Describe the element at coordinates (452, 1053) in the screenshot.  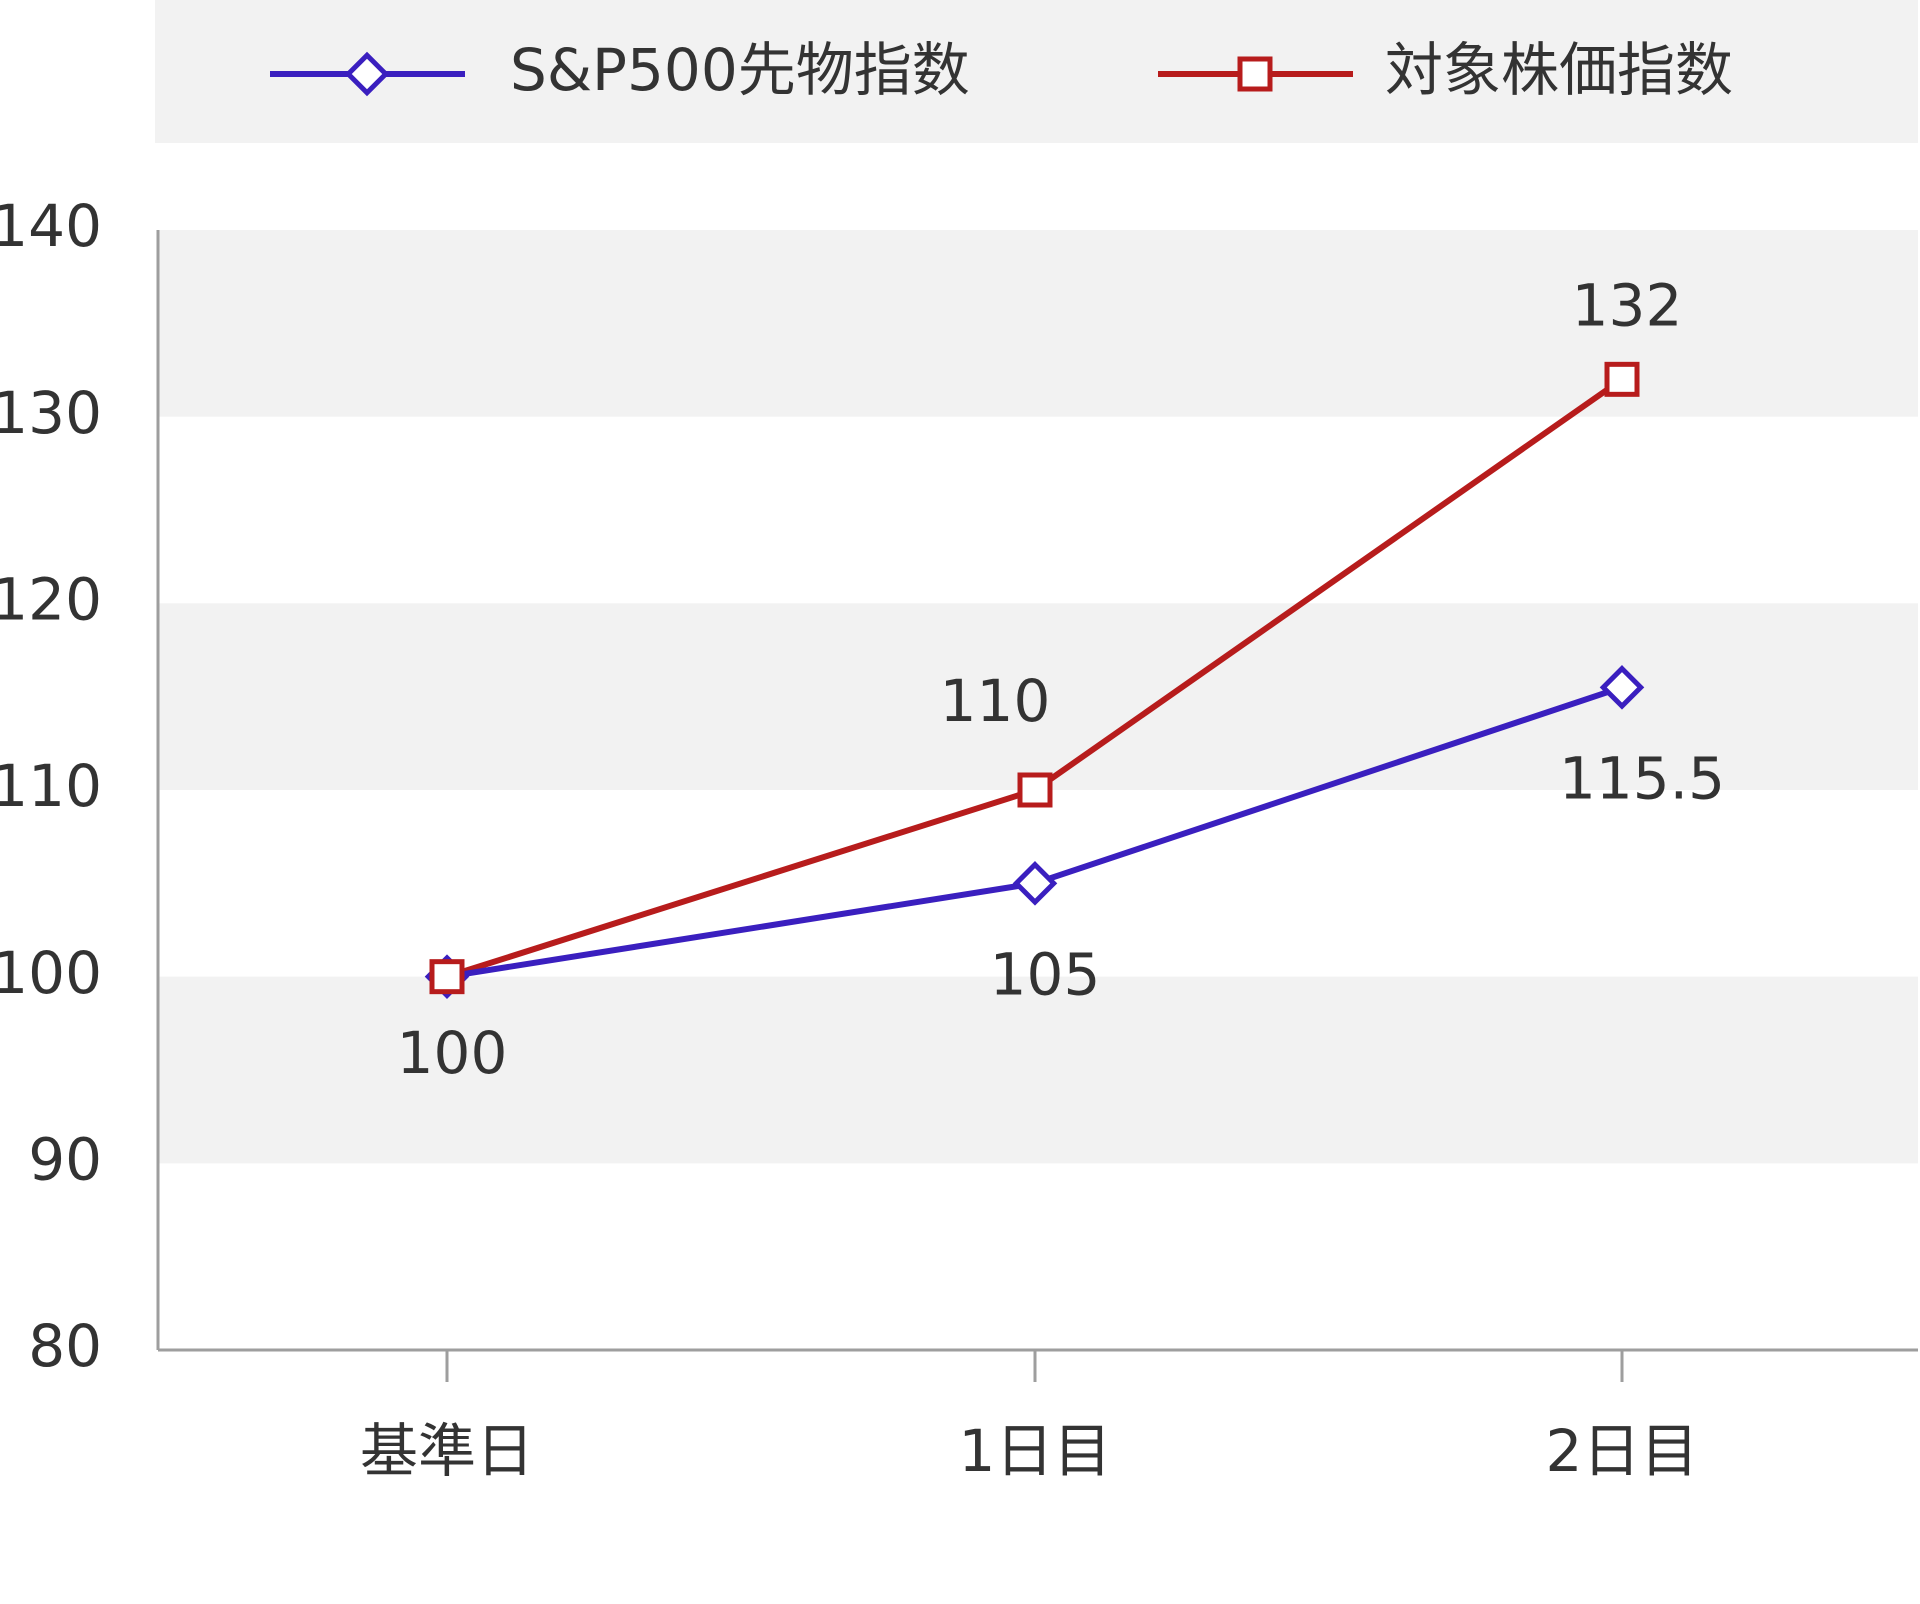
I see `data-label: 100` at that location.